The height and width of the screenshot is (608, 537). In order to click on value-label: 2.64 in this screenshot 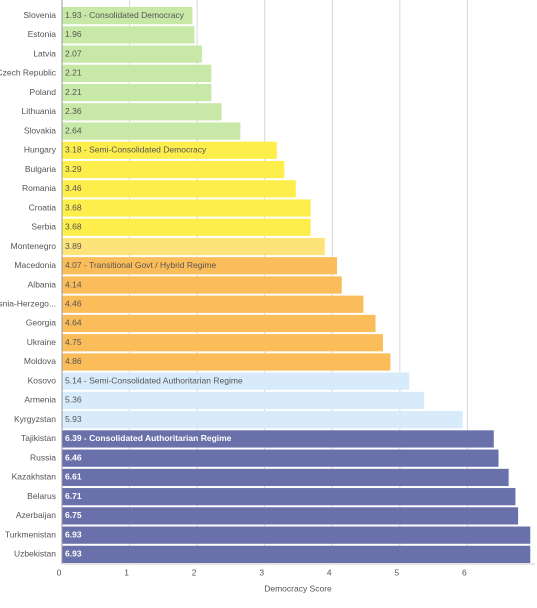, I will do `click(73, 130)`.